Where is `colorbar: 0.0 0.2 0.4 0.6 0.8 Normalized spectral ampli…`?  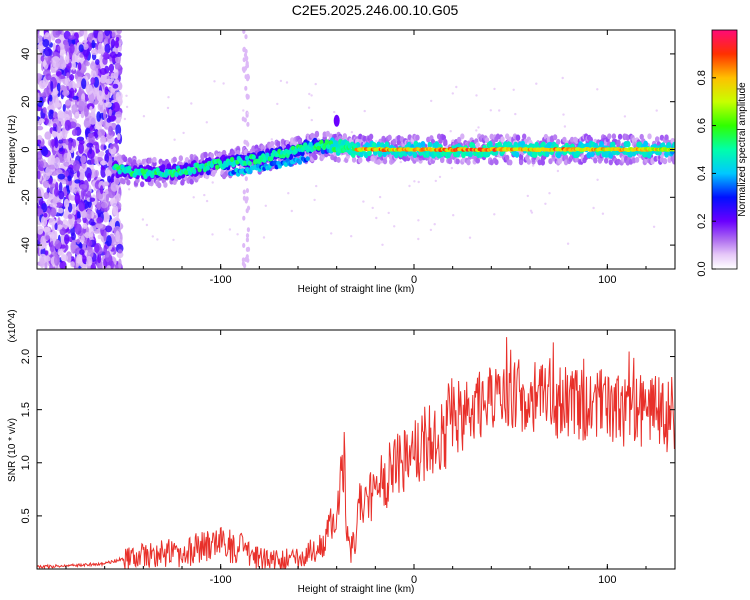 colorbar: 0.0 0.2 0.4 0.6 0.8 Normalized spectral ampli… is located at coordinates (722, 153).